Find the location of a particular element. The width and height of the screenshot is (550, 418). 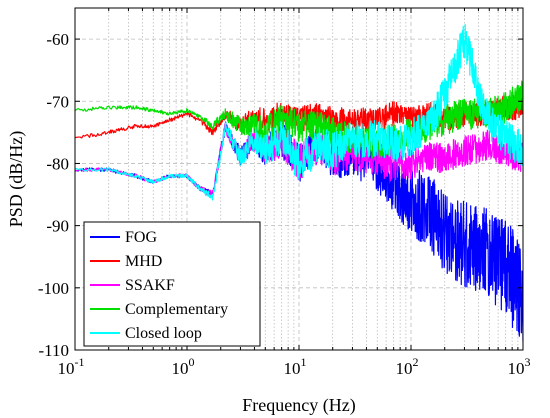

x-tick-labels: 10⁻¹ 10⁰ 10¹ 10² 10³ is located at coordinates (294, 366).